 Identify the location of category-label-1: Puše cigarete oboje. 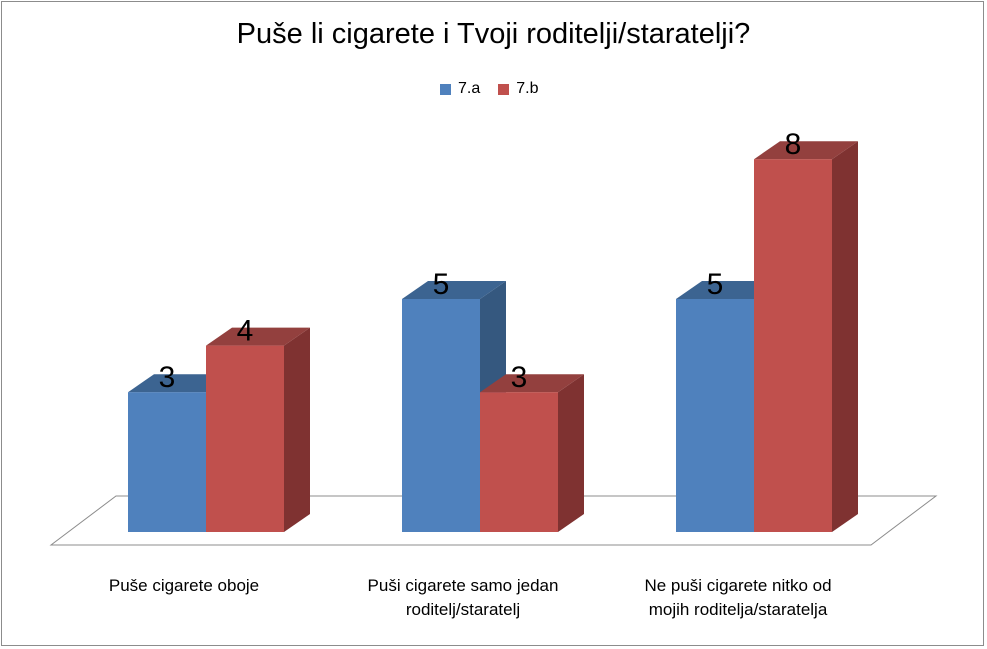
(184, 586).